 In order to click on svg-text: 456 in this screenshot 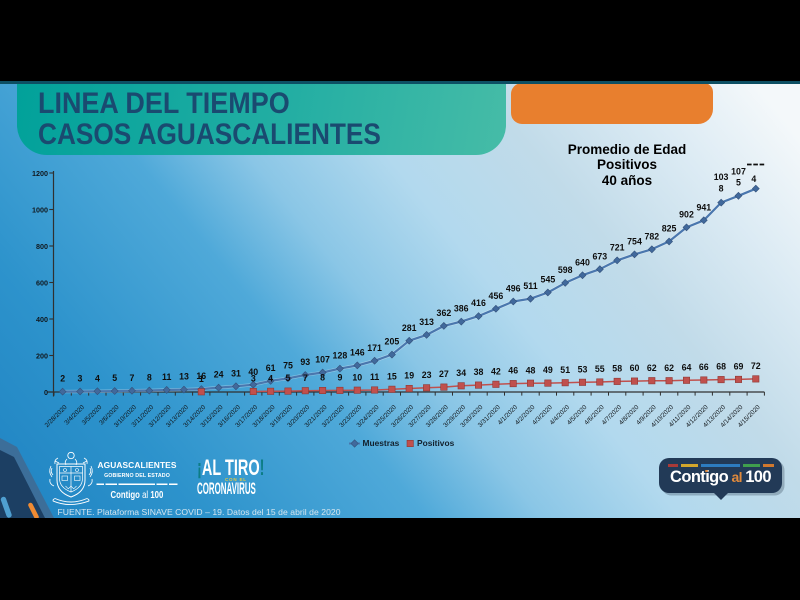, I will do `click(496, 296)`.